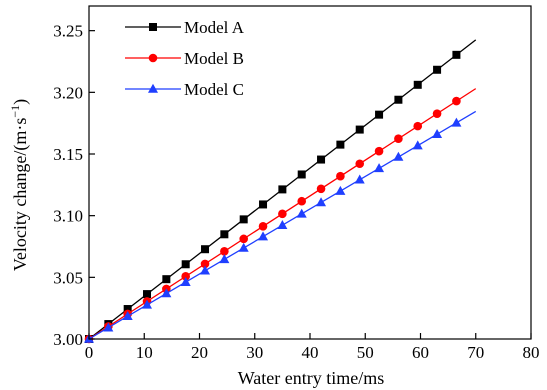 This screenshot has height=390, width=547. Describe the element at coordinates (68, 339) in the screenshot. I see `y-tick-label: 3.00` at that location.